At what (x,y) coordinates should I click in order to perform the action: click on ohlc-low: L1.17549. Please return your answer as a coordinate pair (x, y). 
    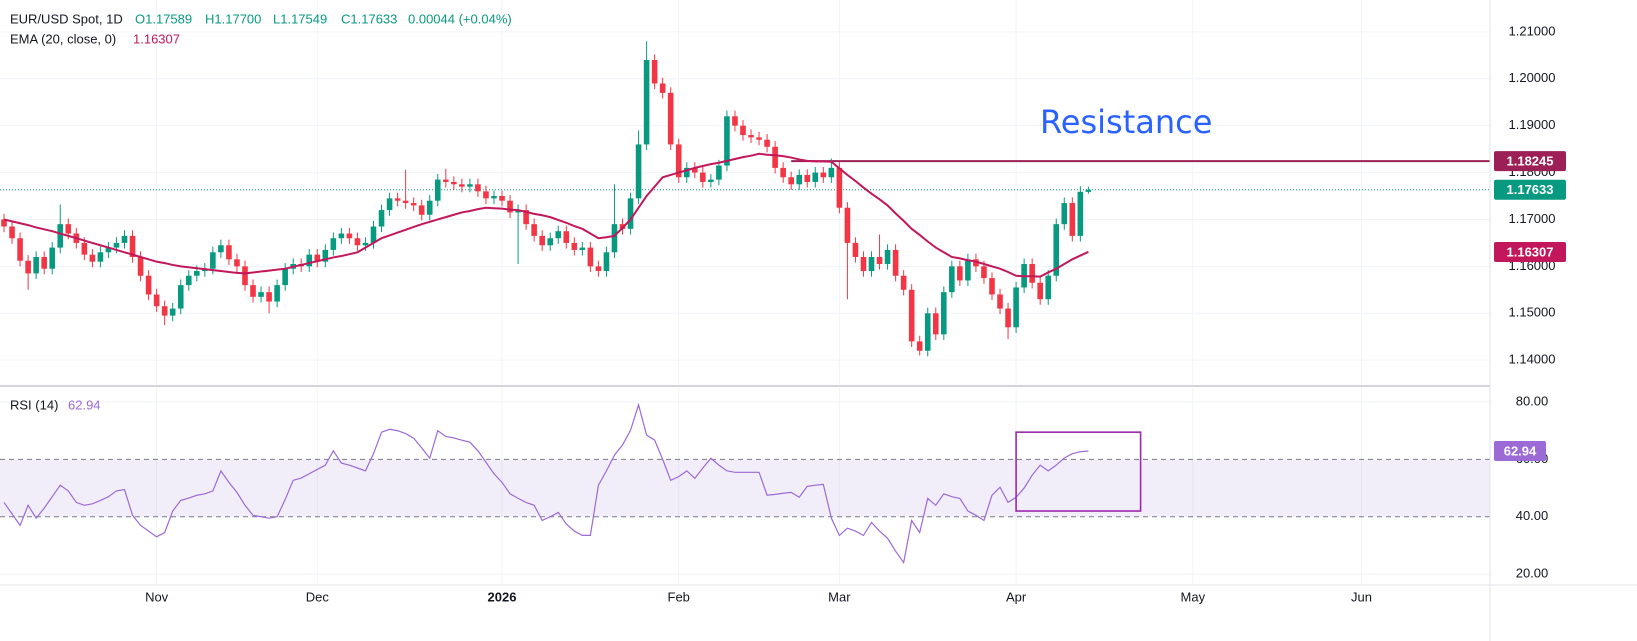
    Looking at the image, I should click on (300, 18).